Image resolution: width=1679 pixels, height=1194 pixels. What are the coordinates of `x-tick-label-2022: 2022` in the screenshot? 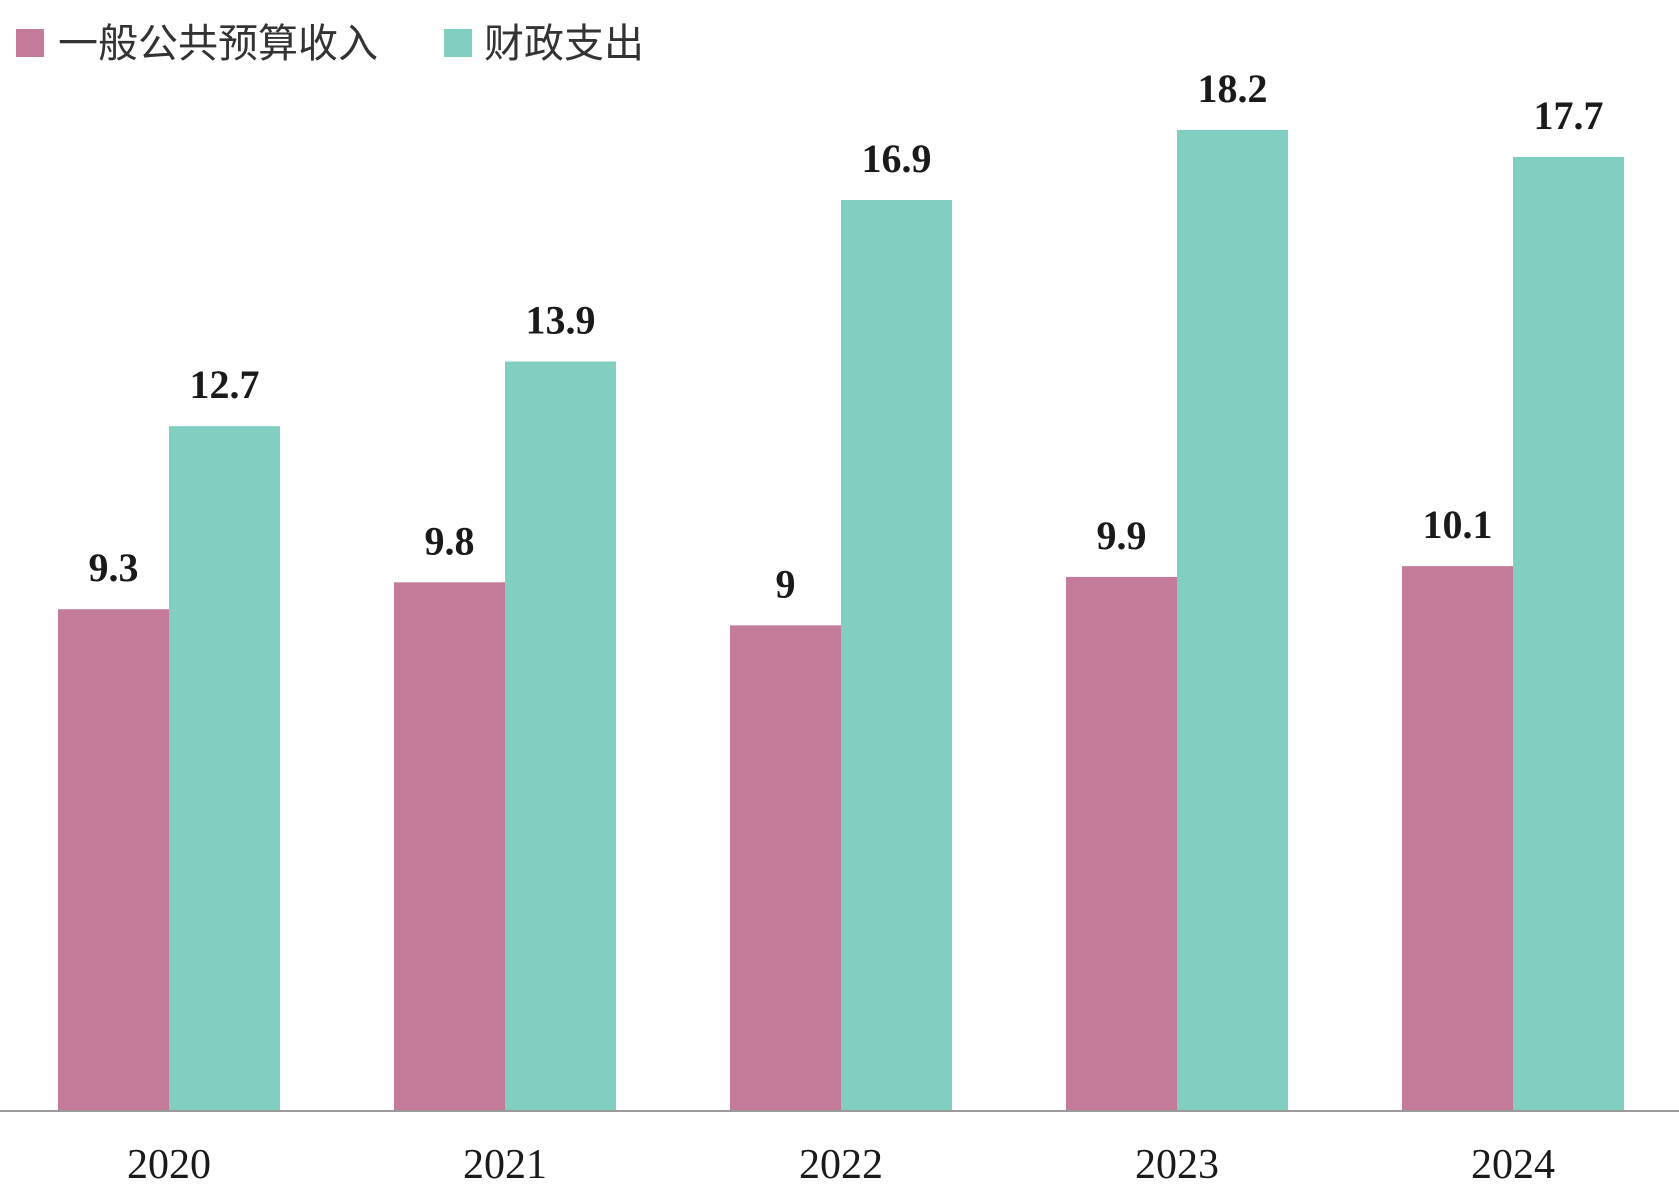 It's located at (841, 1165).